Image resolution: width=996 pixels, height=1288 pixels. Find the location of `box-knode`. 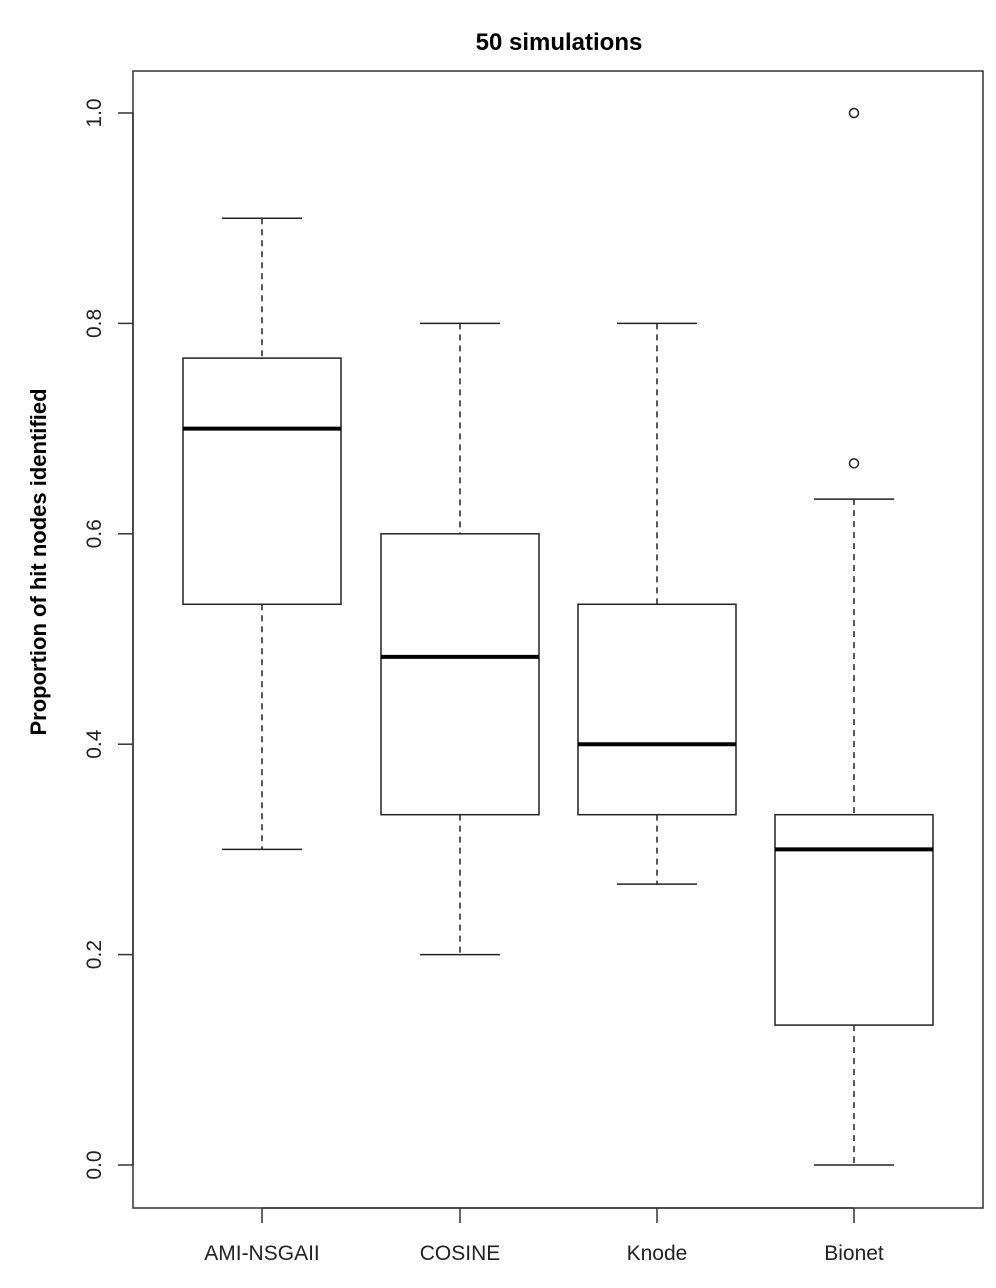

box-knode is located at coordinates (657, 603).